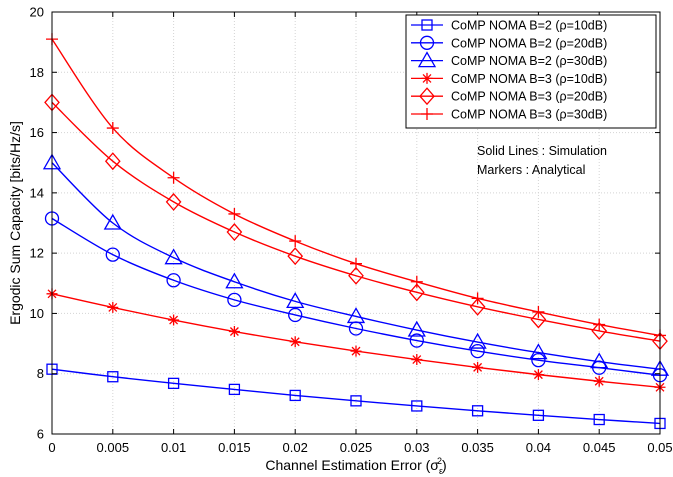 The width and height of the screenshot is (673, 477). What do you see at coordinates (427, 114) in the screenshot?
I see `legend-marker-plus` at bounding box center [427, 114].